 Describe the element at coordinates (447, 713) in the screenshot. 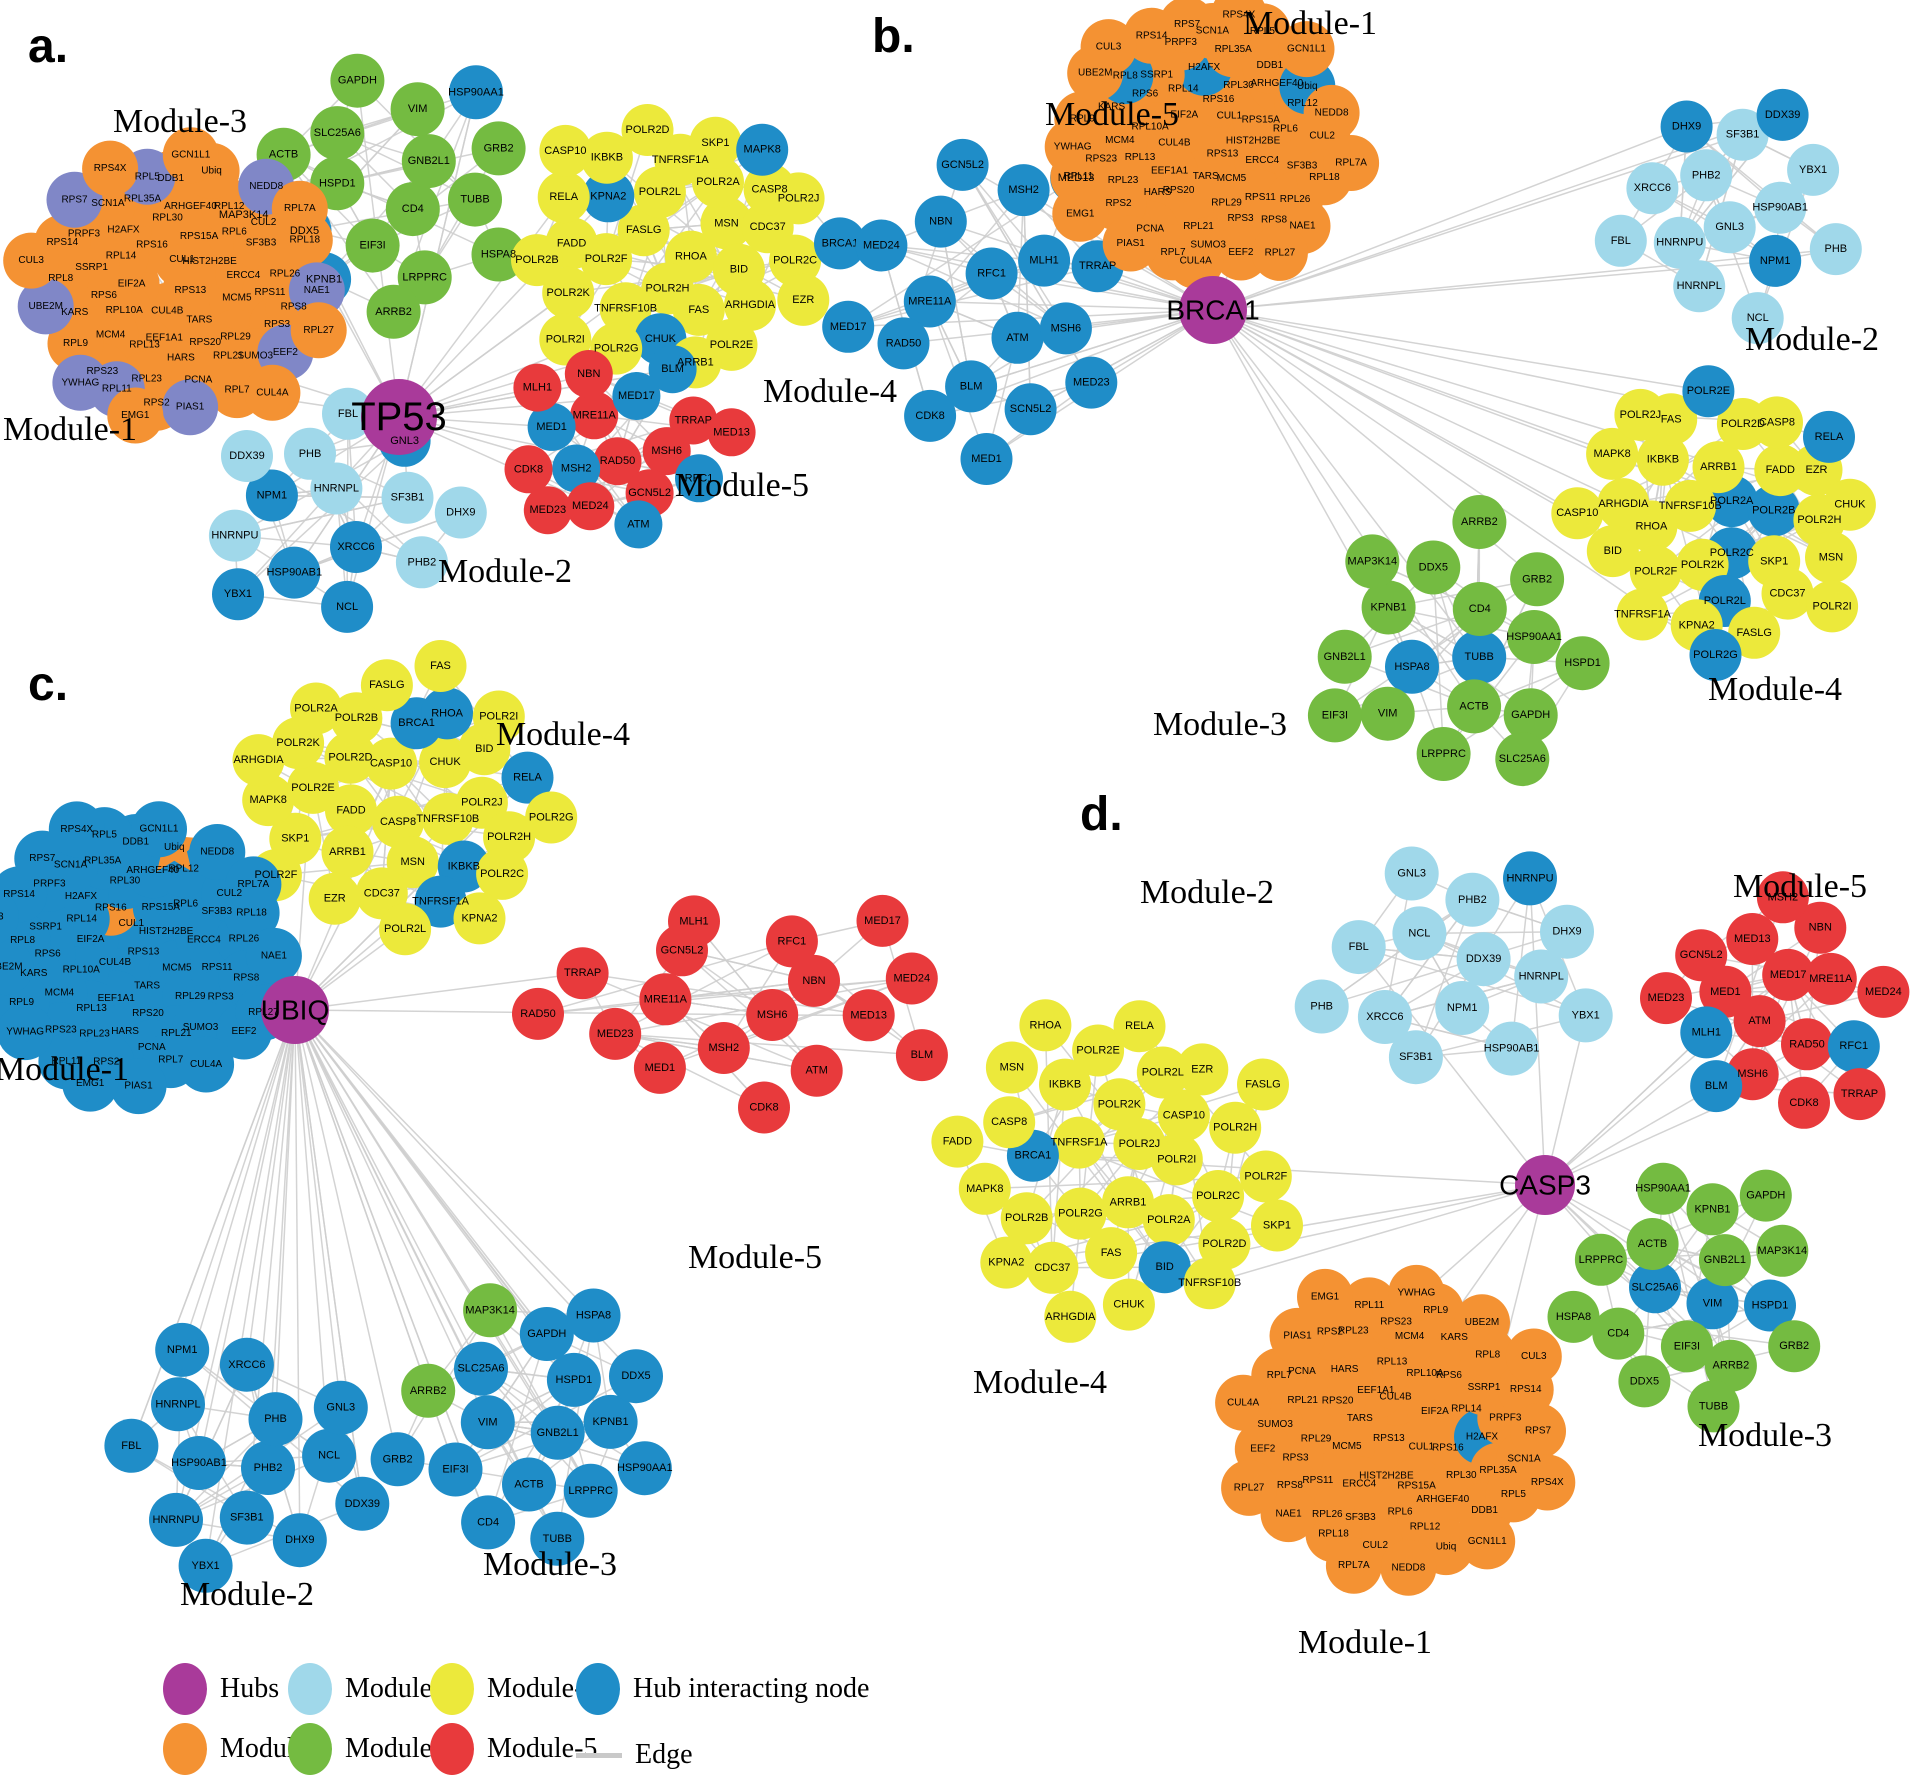

I see `node-RHOA` at that location.